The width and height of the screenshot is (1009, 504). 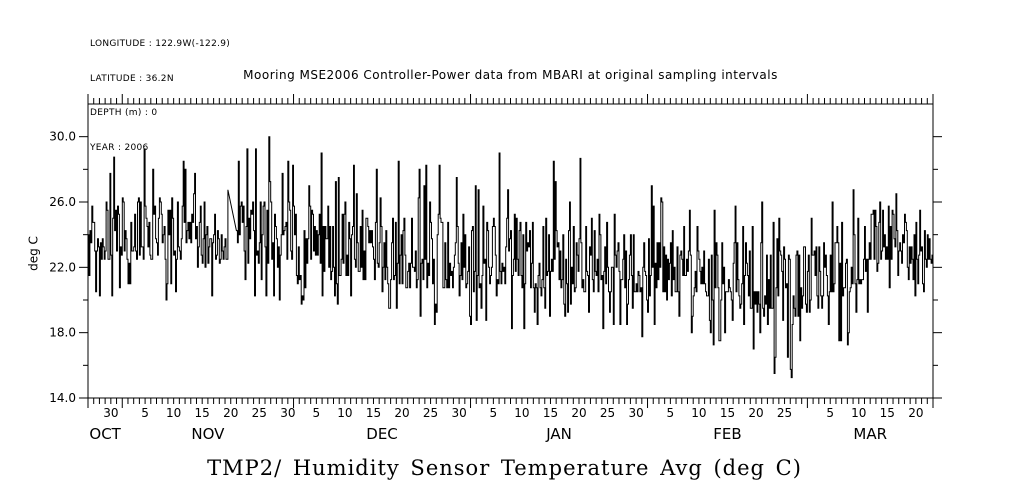 I want to click on y-tick-label: 22.0, so click(x=62, y=267).